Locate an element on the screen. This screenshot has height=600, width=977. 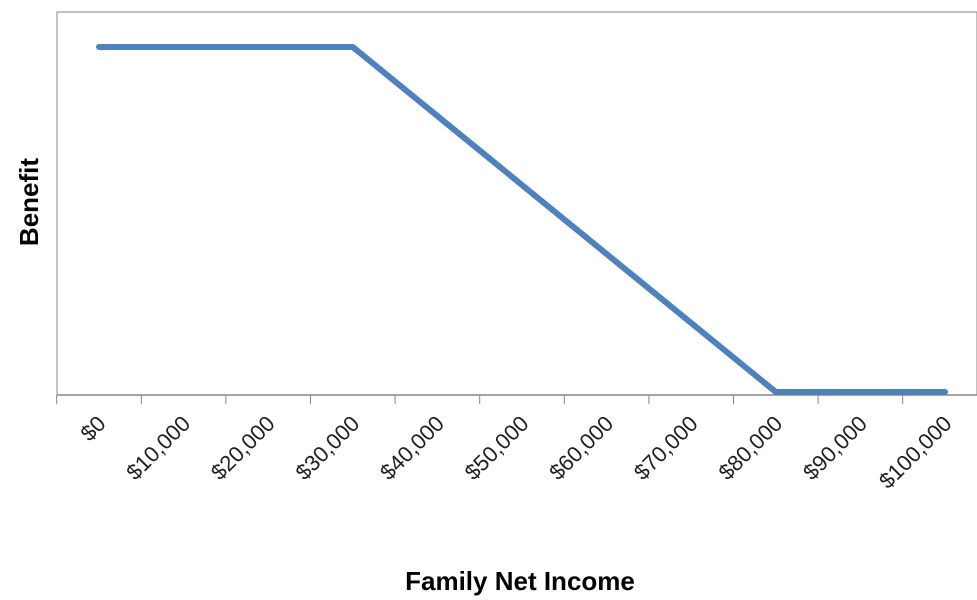
y-axis-title: Benefit is located at coordinates (29, 202).